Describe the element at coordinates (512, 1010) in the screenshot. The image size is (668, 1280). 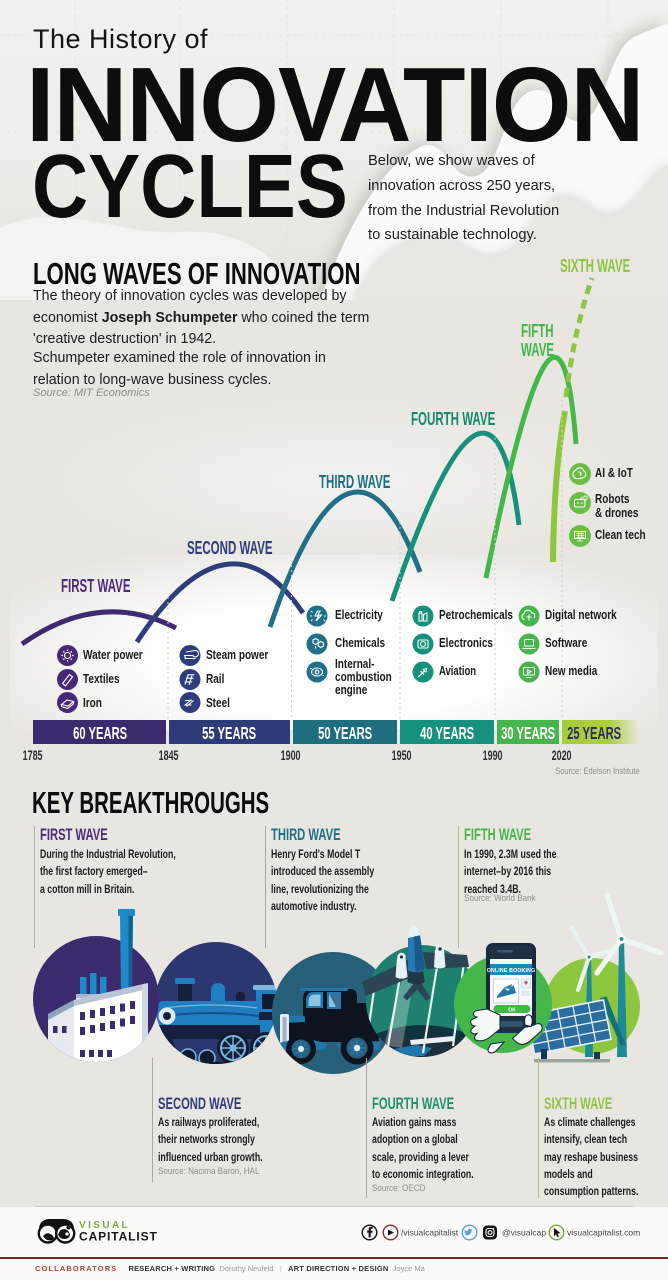
I see `svg-text: OK` at that location.